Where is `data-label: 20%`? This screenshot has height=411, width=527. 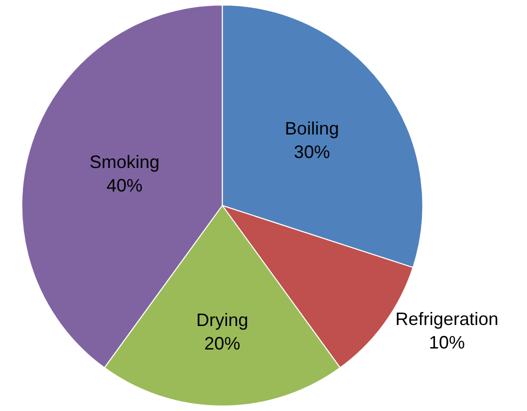
data-label: 20% is located at coordinates (222, 343).